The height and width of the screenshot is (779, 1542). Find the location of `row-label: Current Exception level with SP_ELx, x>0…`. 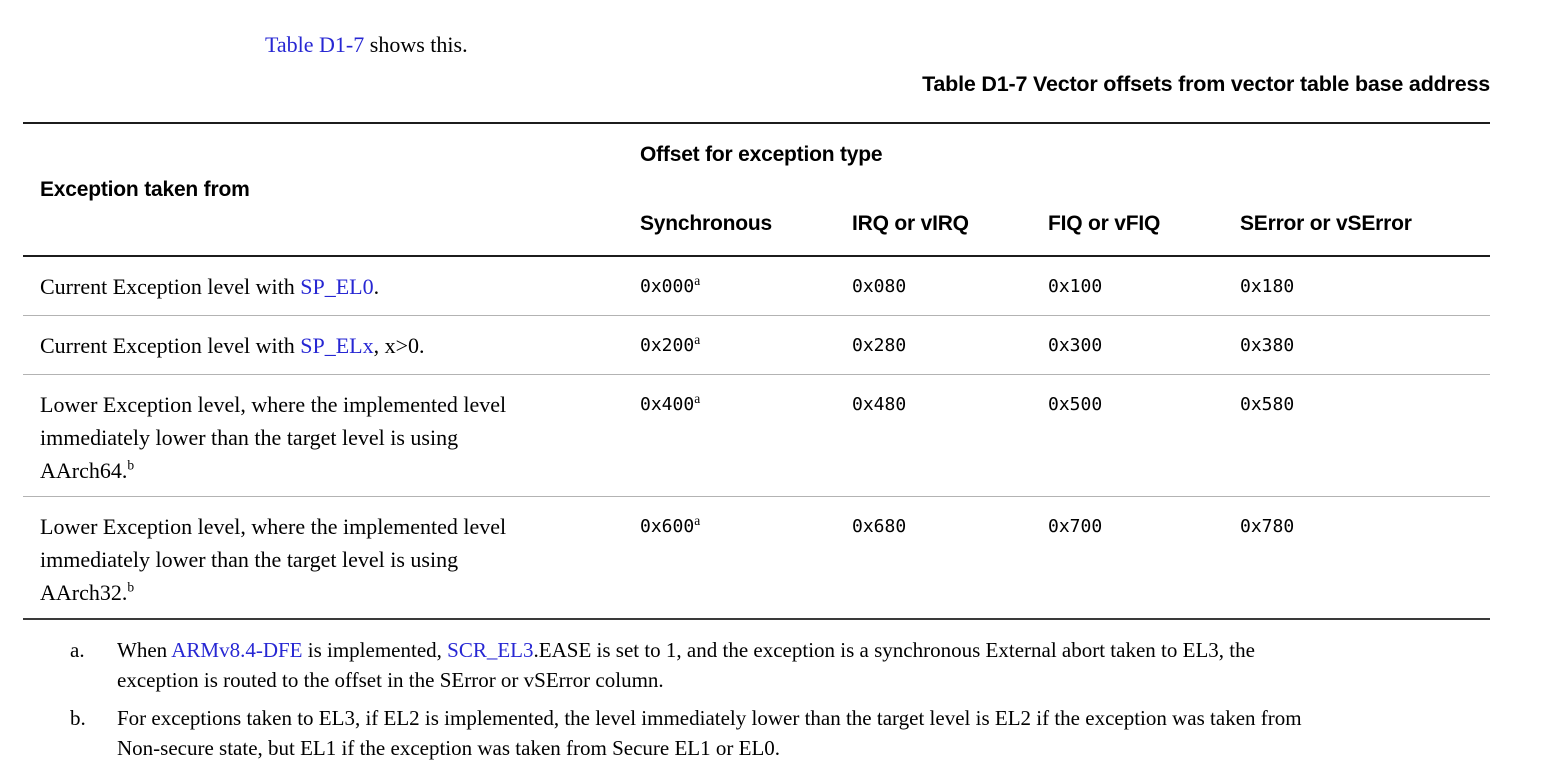

row-label: Current Exception level with SP_ELx, x>0… is located at coordinates (331, 345).